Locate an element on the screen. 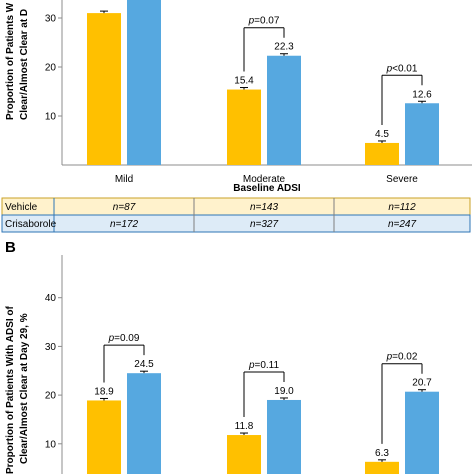 The height and width of the screenshot is (474, 474). p-value-label: p=0.07 is located at coordinates (264, 21).